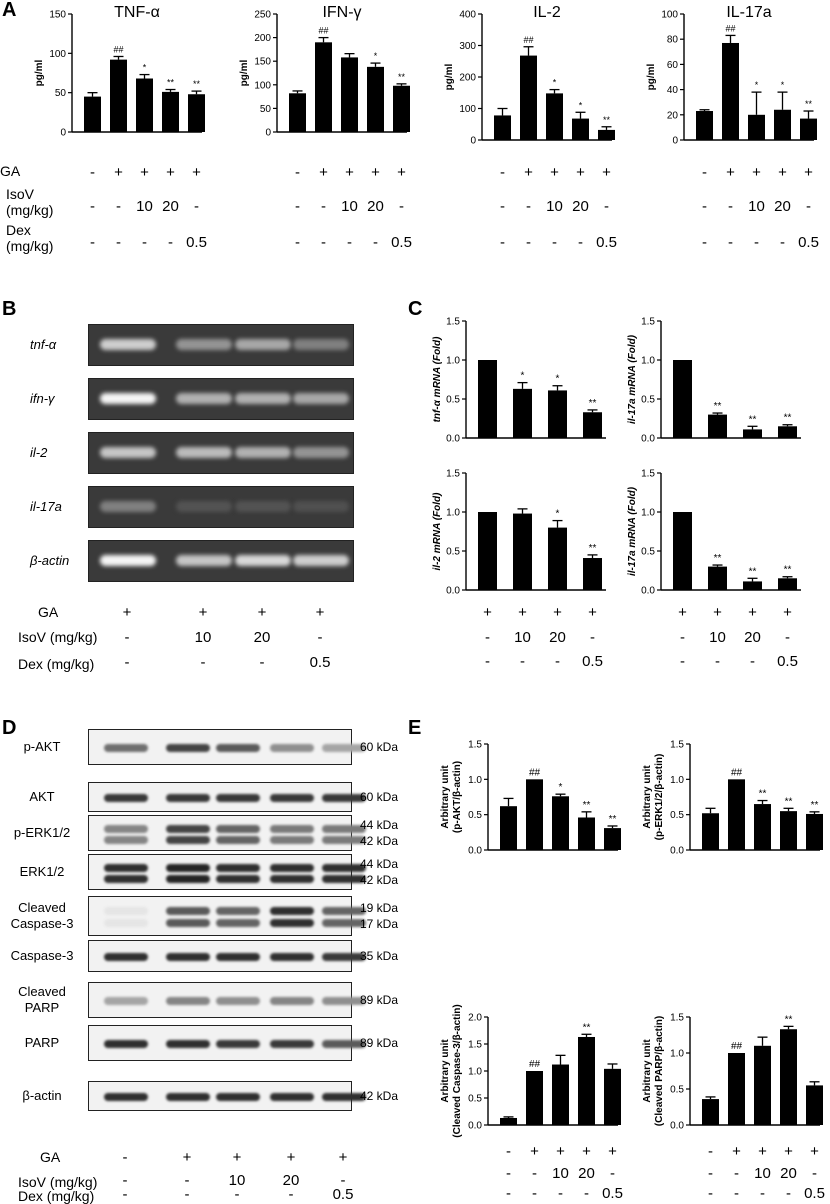 This screenshot has height=1204, width=830. I want to click on y-axis-label: pg/ml, so click(651, 76).